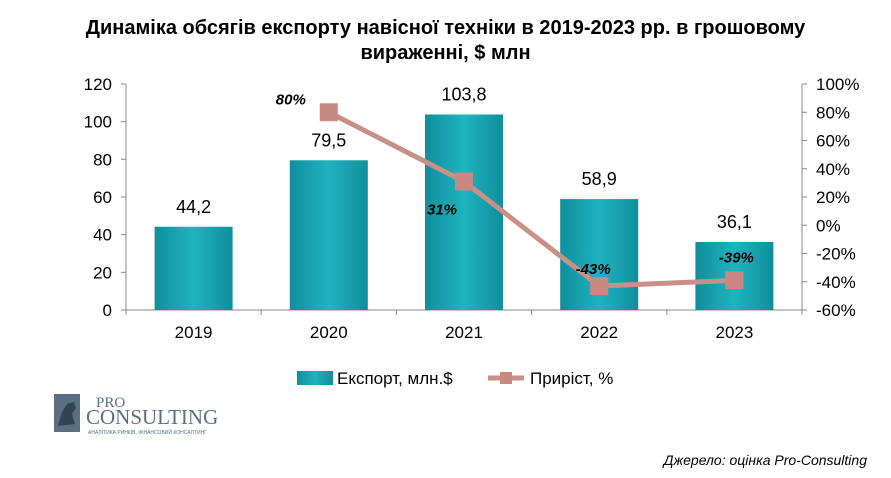 Image resolution: width=891 pixels, height=478 pixels. Describe the element at coordinates (599, 179) in the screenshot. I see `bar-value-label: 58,9` at that location.